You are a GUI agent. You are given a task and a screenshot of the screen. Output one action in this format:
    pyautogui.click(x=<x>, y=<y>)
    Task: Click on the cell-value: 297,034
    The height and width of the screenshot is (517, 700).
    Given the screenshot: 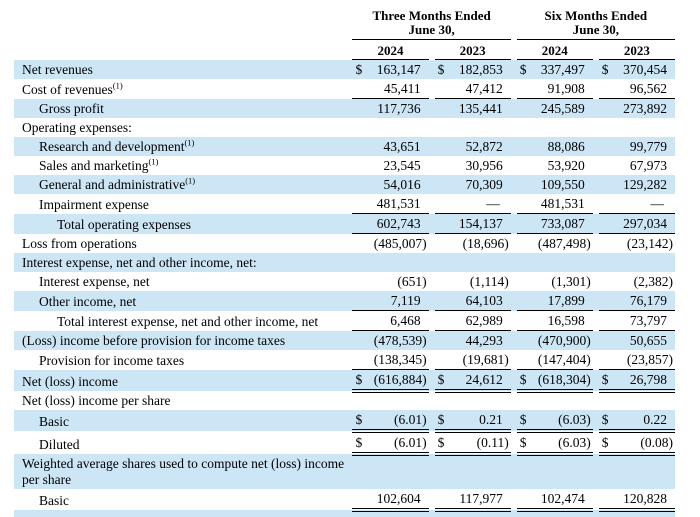 What is the action you would take?
    pyautogui.click(x=644, y=223)
    